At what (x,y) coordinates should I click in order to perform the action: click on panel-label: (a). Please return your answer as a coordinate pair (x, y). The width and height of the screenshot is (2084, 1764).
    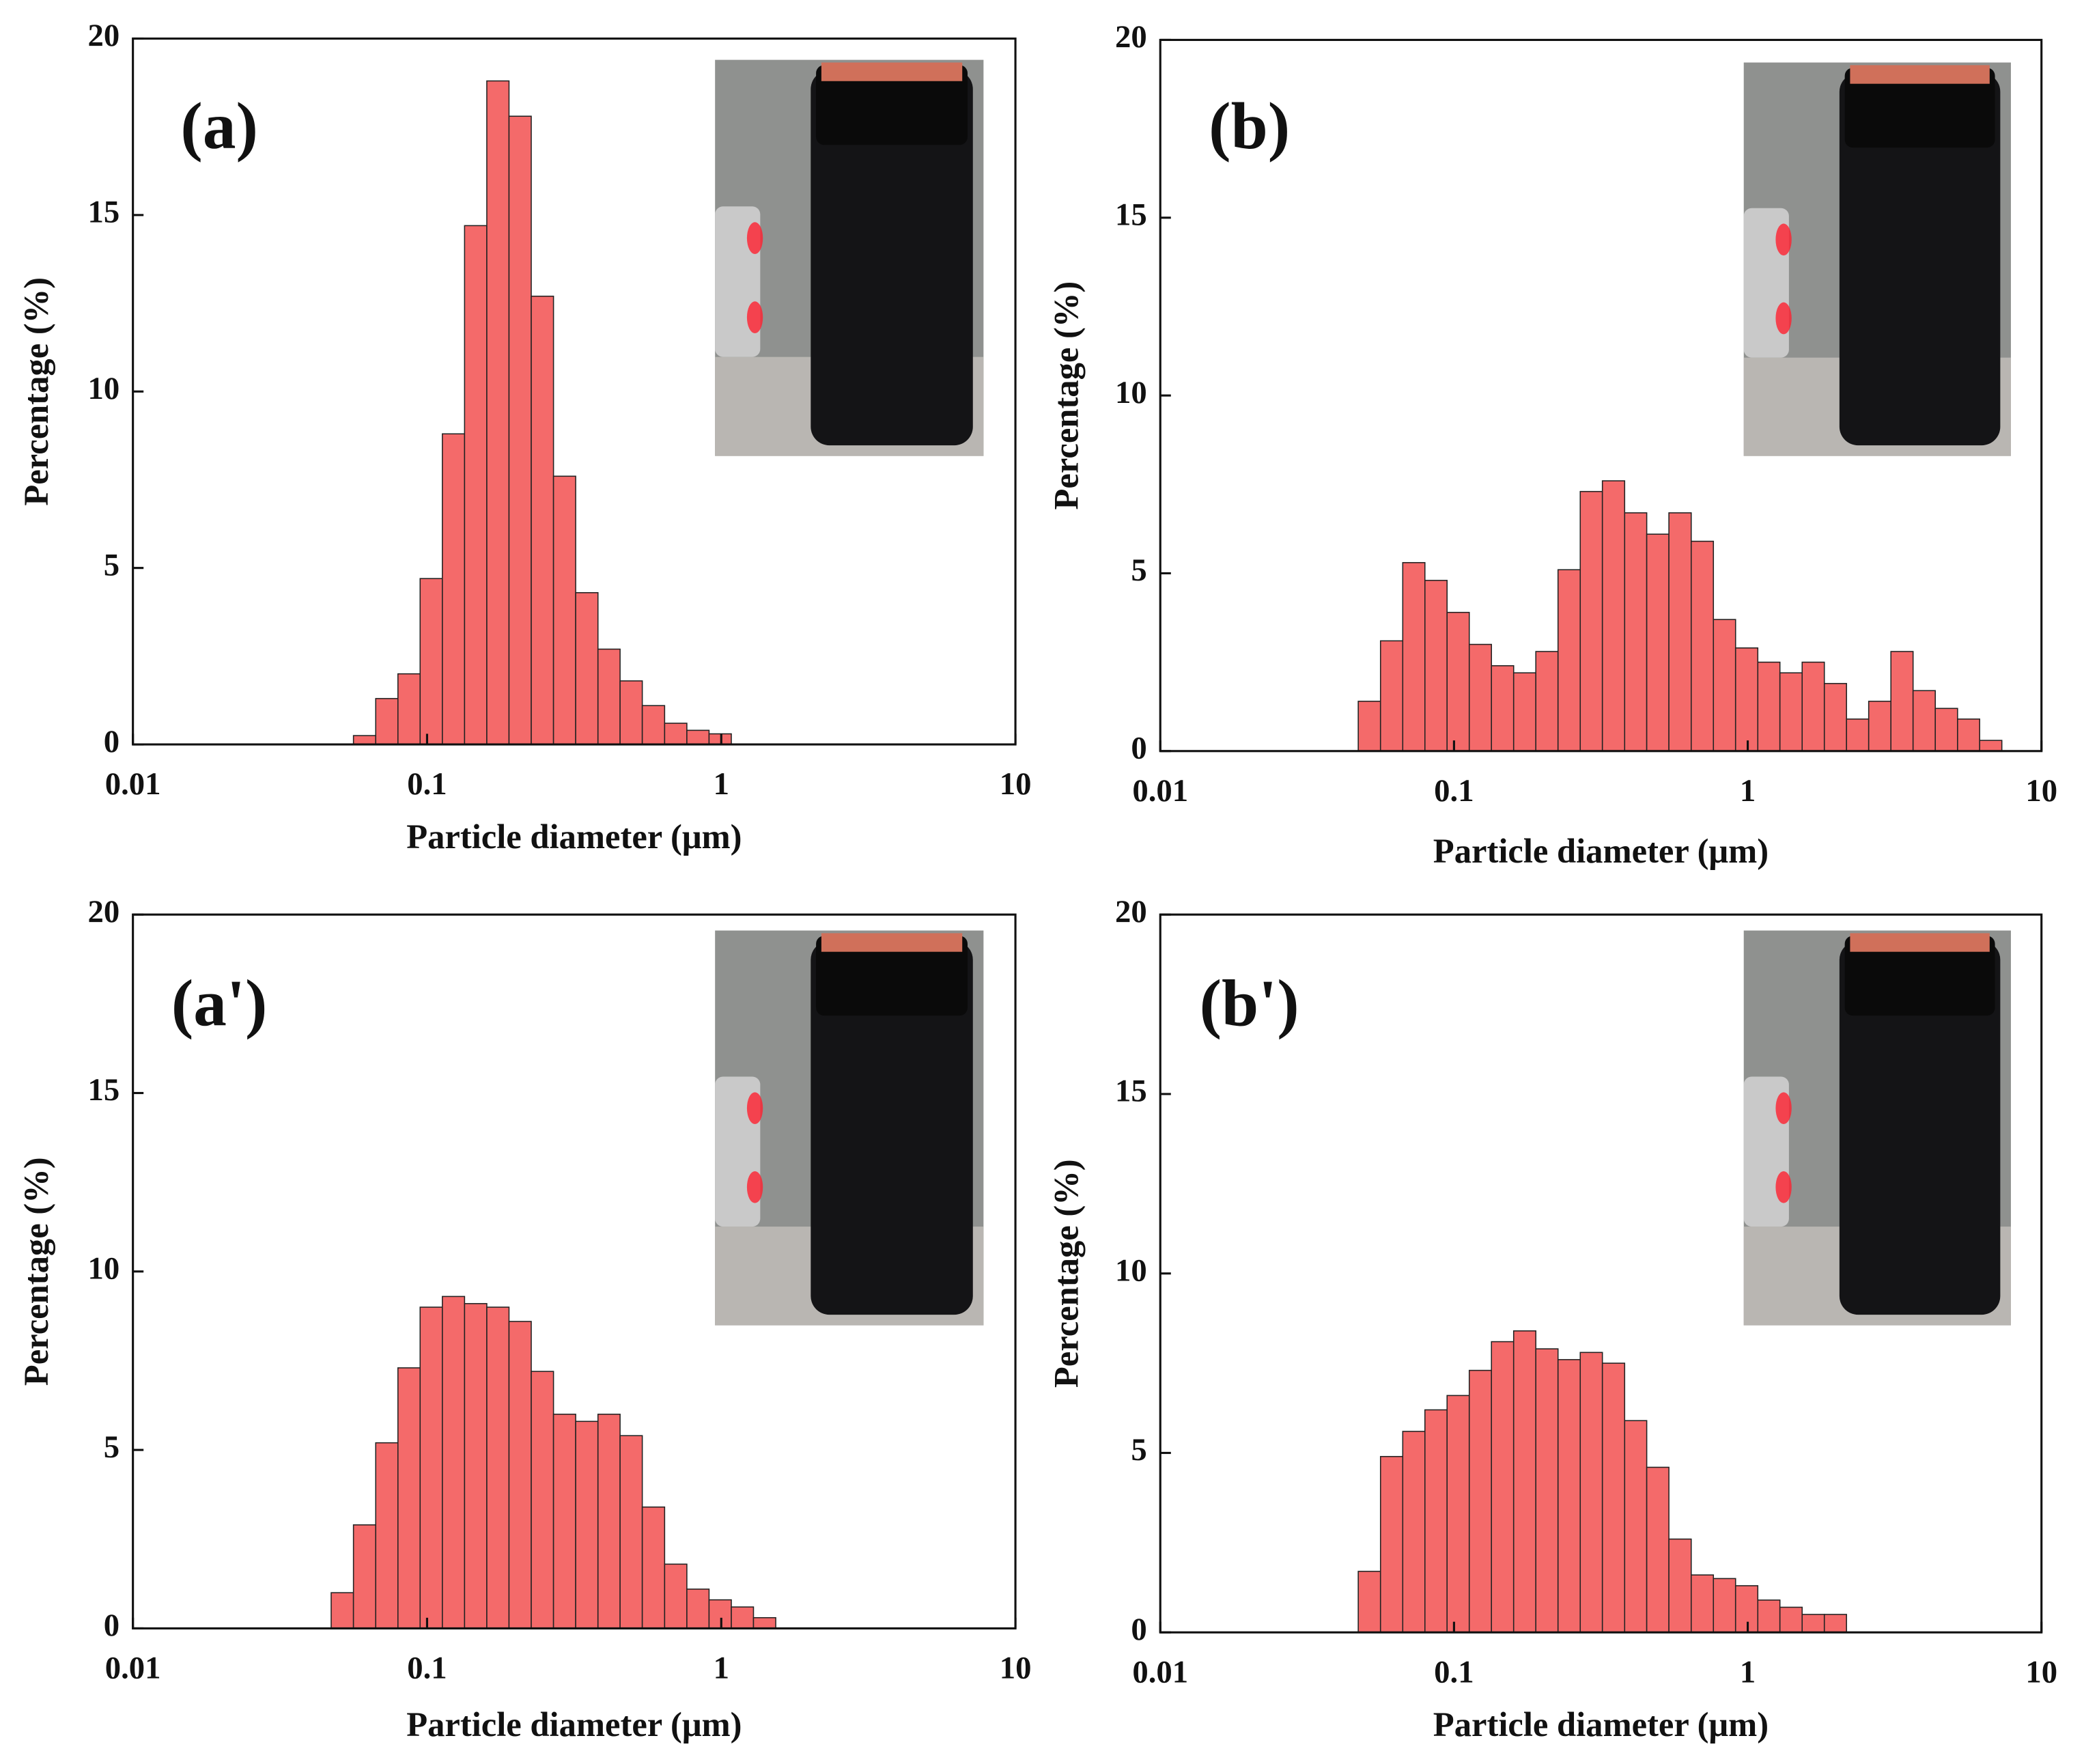
    Looking at the image, I should click on (218, 126).